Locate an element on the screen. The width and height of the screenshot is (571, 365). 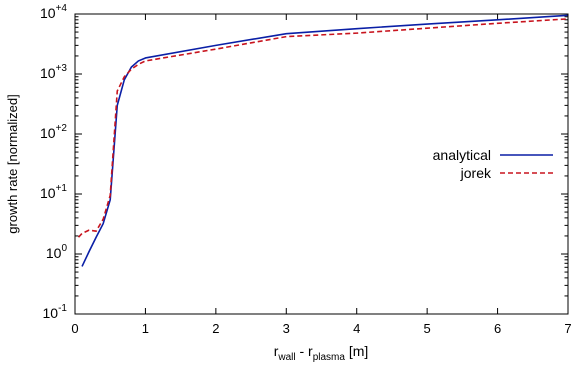
x-tick-label: 0 is located at coordinates (74, 328).